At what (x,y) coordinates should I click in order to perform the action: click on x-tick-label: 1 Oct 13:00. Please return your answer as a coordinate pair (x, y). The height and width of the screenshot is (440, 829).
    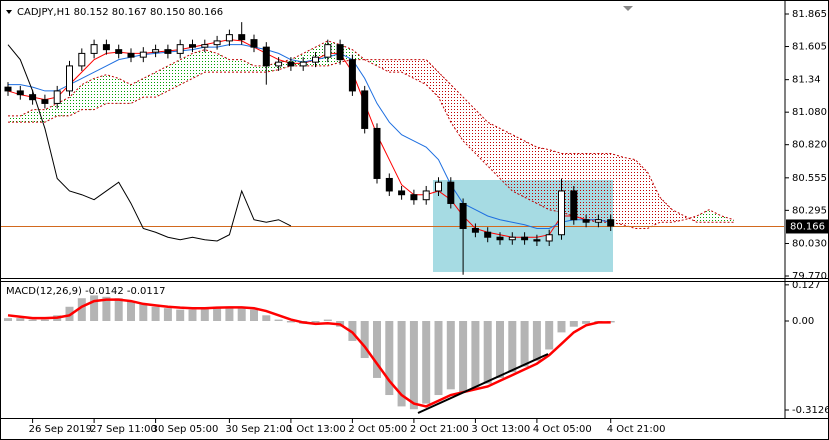
    Looking at the image, I should click on (316, 429).